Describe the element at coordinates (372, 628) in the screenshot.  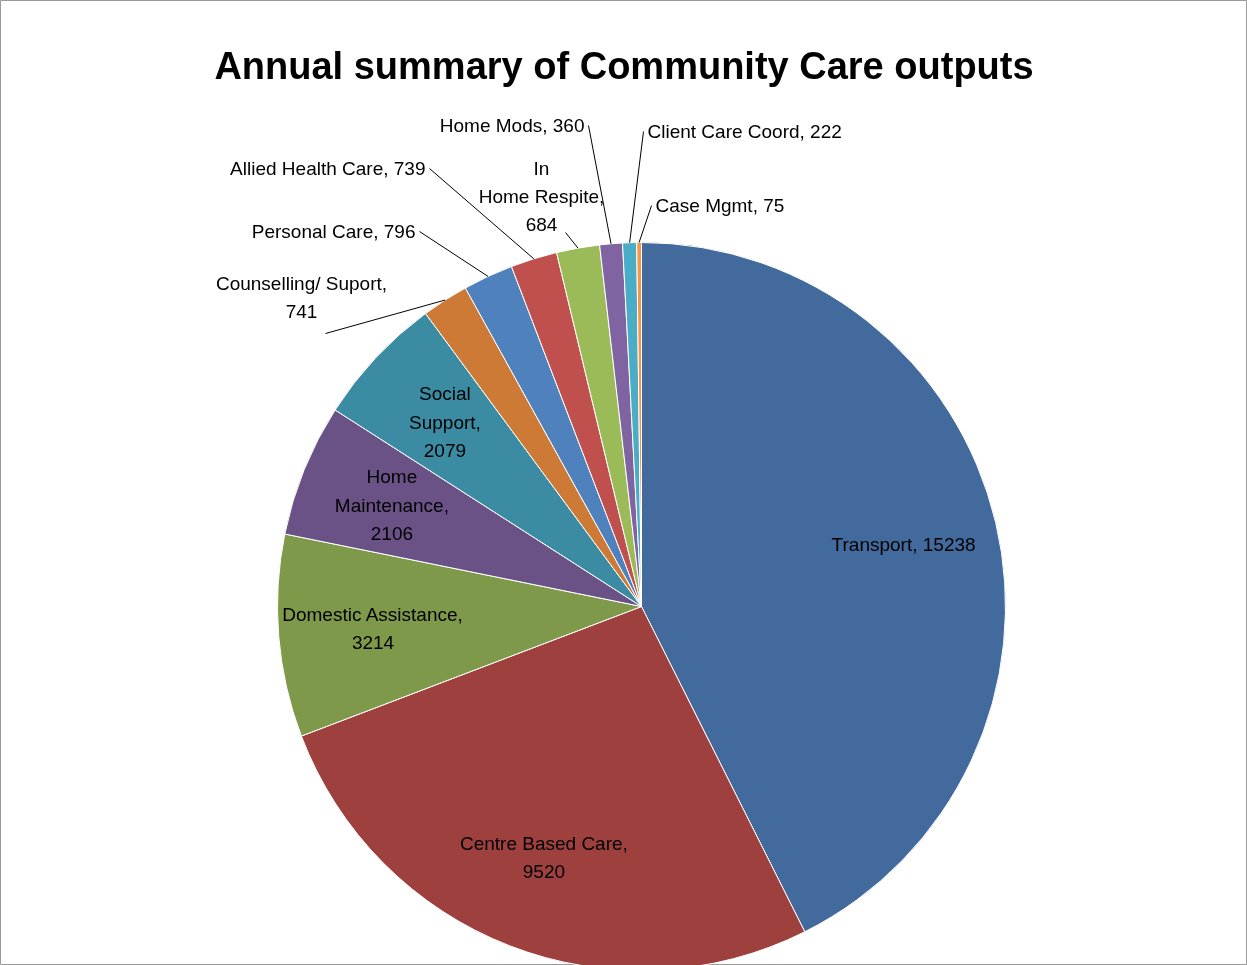
I see `slice-label: Domestic Assistance, 3214` at that location.